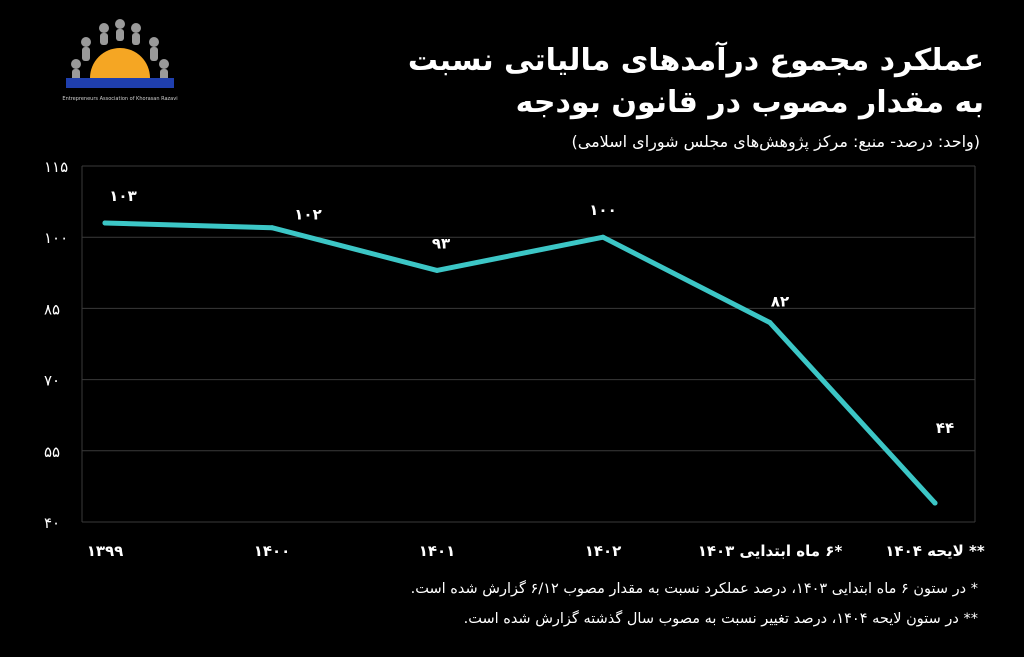 This screenshot has height=657, width=1024. What do you see at coordinates (935, 551) in the screenshot?
I see `x-tick-label: ** لایحه ۱۴۰۴` at bounding box center [935, 551].